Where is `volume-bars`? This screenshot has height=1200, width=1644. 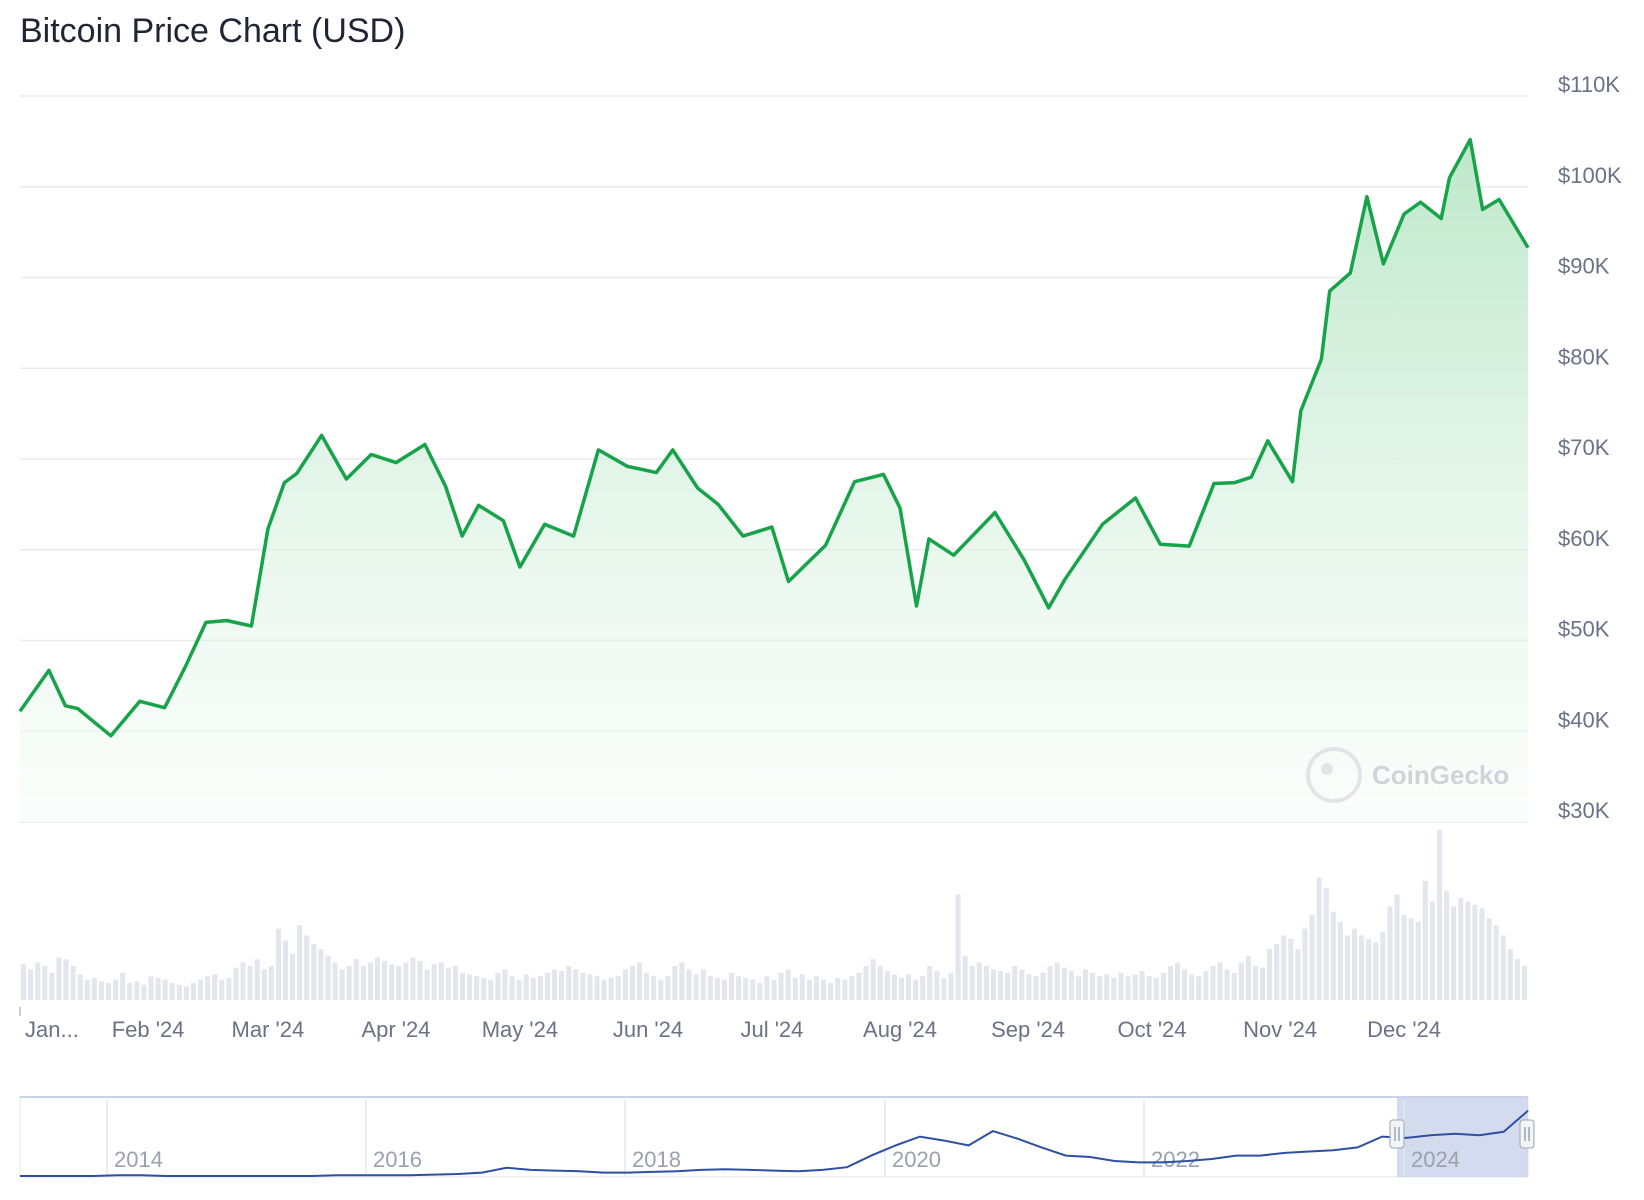
volume-bars is located at coordinates (774, 915).